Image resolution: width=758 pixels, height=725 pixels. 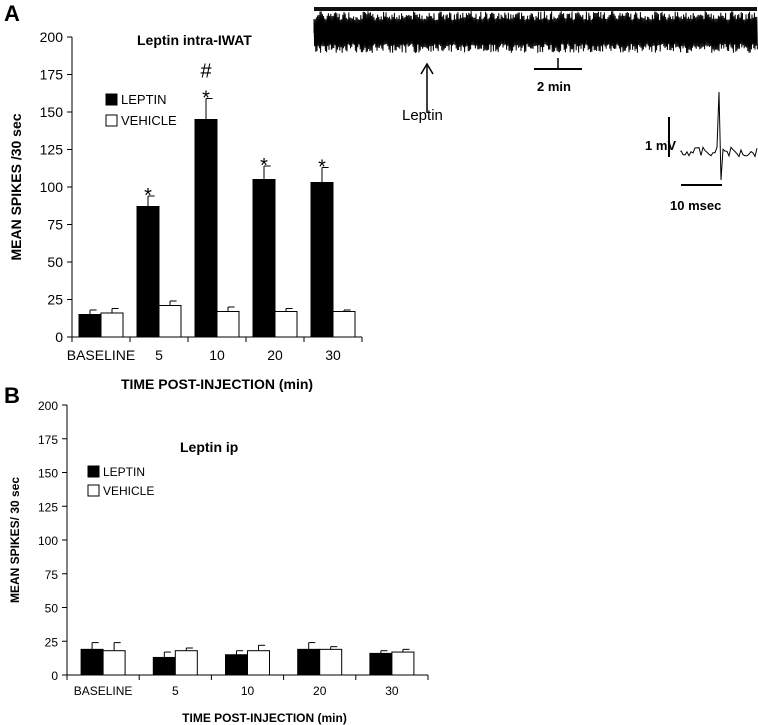 I want to click on voltage-scale-label: 1 mV, so click(x=660, y=145).